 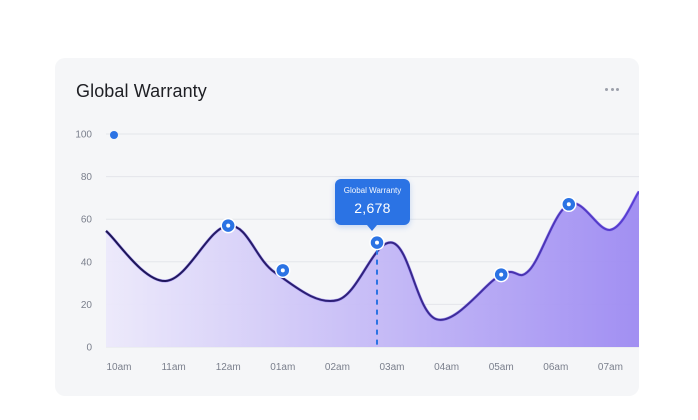 I want to click on x-tick-label: 06am, so click(x=555, y=367).